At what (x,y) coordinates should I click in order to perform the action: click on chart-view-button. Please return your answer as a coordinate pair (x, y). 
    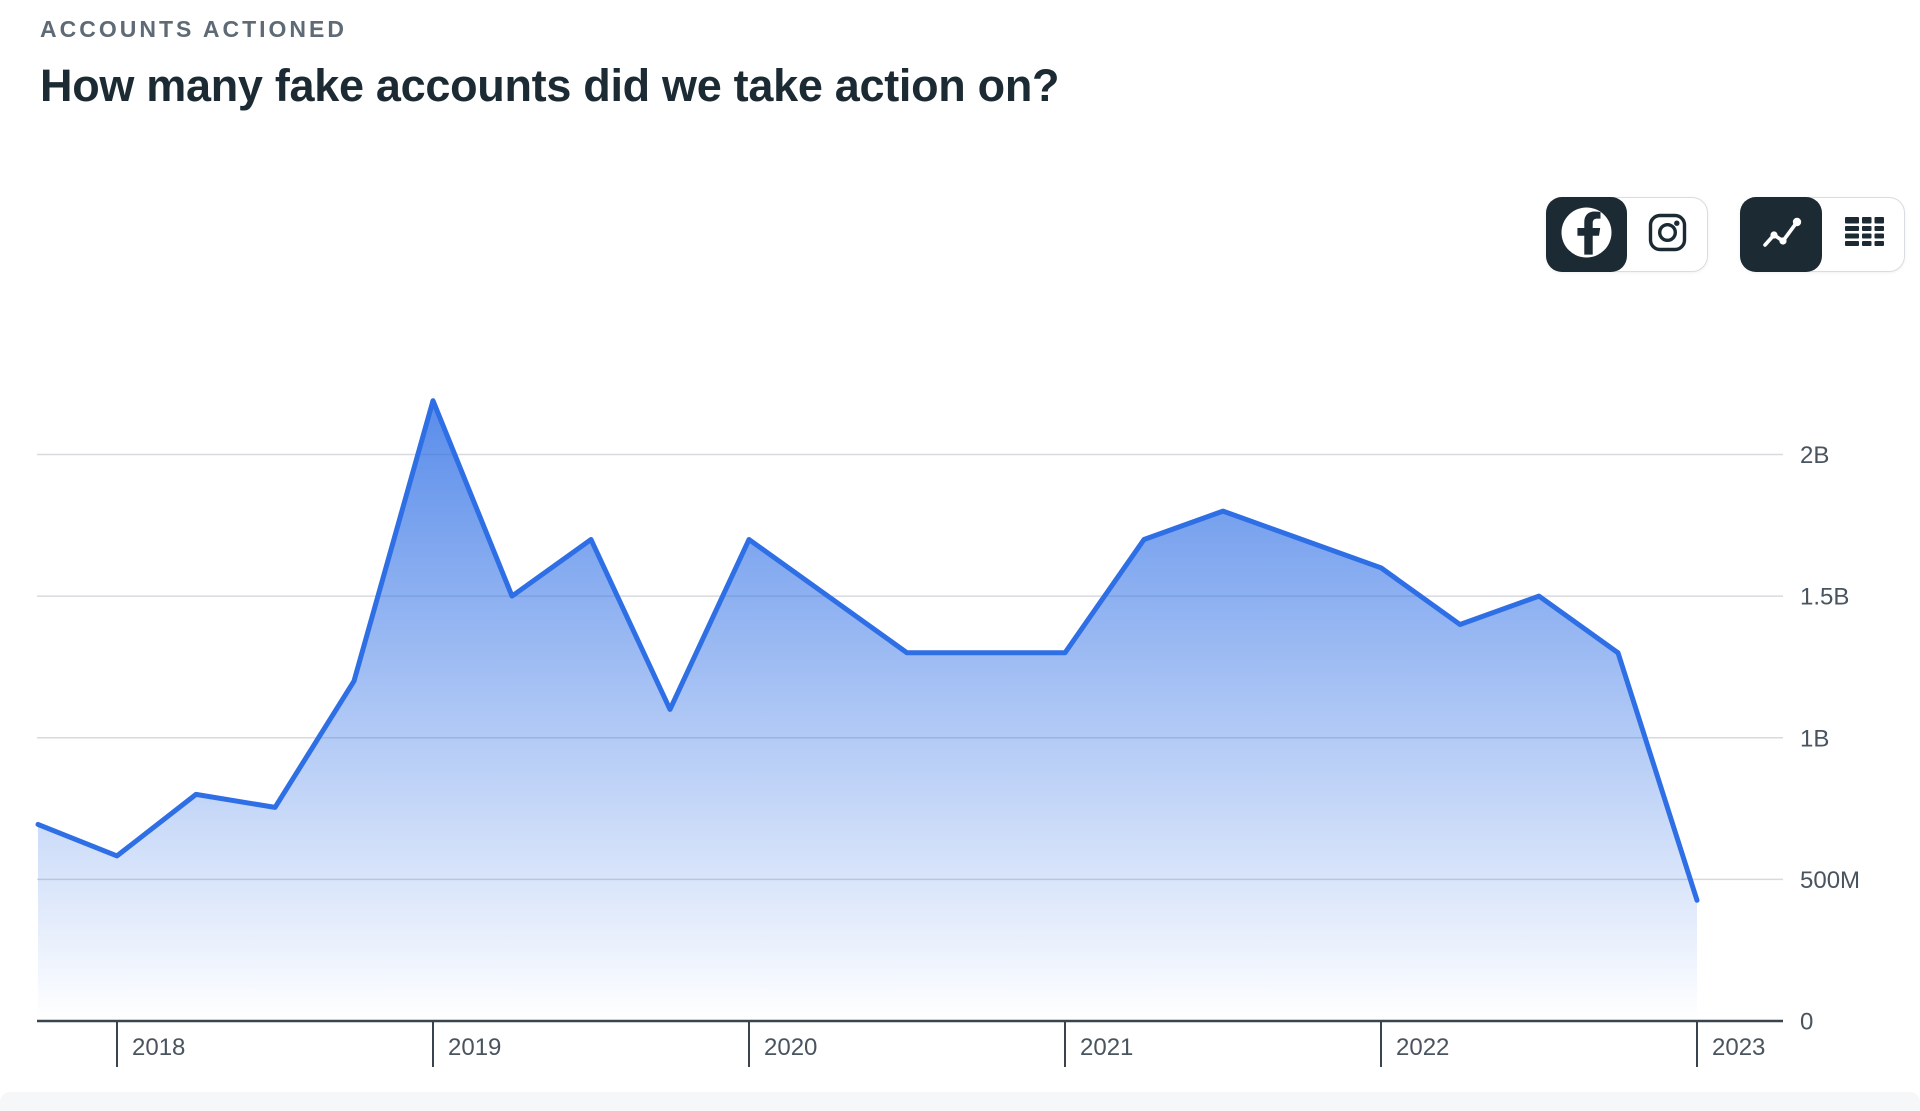
    Looking at the image, I should click on (1780, 234).